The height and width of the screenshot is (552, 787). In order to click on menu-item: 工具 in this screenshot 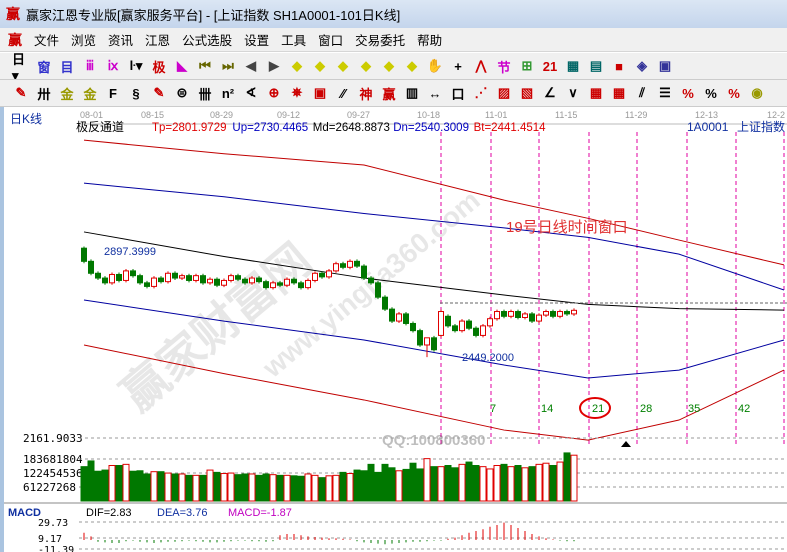, I will do `click(294, 41)`.